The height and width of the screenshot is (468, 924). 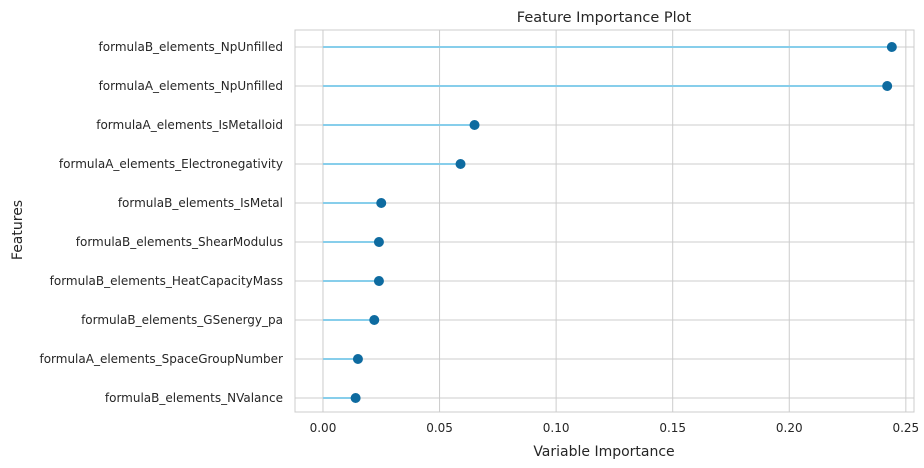 What do you see at coordinates (323, 428) in the screenshot?
I see `x-tick-label: 0.00` at bounding box center [323, 428].